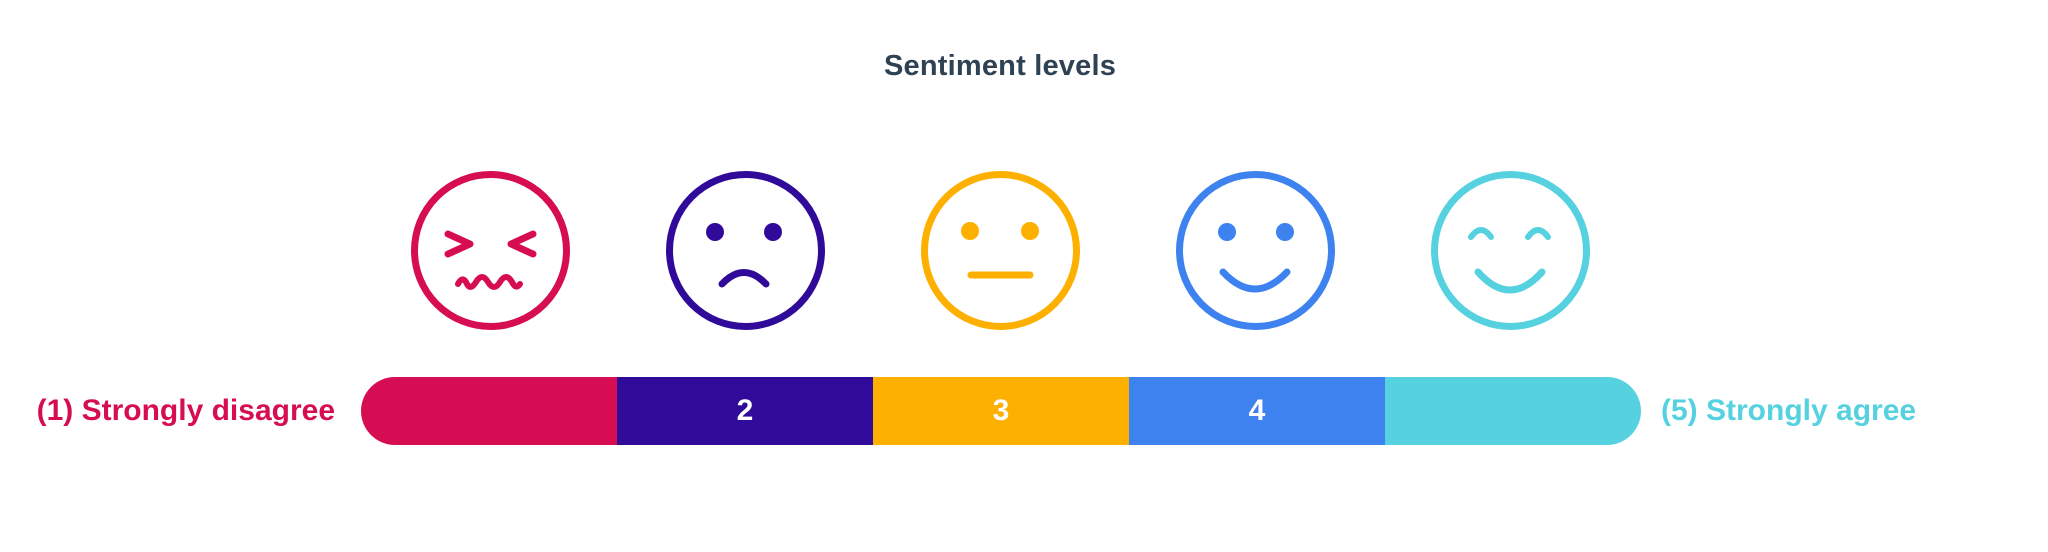  What do you see at coordinates (1789, 410) in the screenshot?
I see `strongly-agree-label: (5) Strongly agree` at bounding box center [1789, 410].